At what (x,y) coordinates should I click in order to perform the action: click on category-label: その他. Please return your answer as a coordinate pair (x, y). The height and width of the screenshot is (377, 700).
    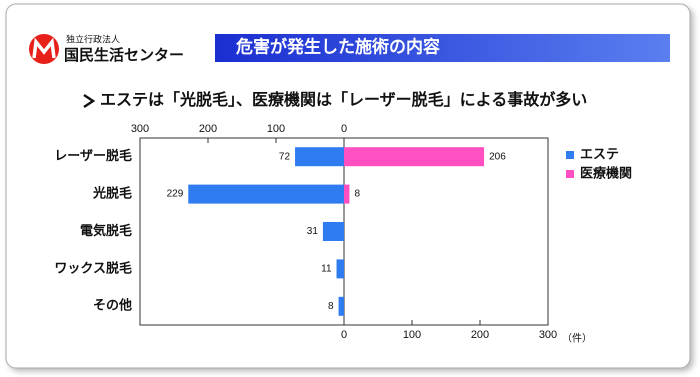
    Looking at the image, I should click on (112, 305).